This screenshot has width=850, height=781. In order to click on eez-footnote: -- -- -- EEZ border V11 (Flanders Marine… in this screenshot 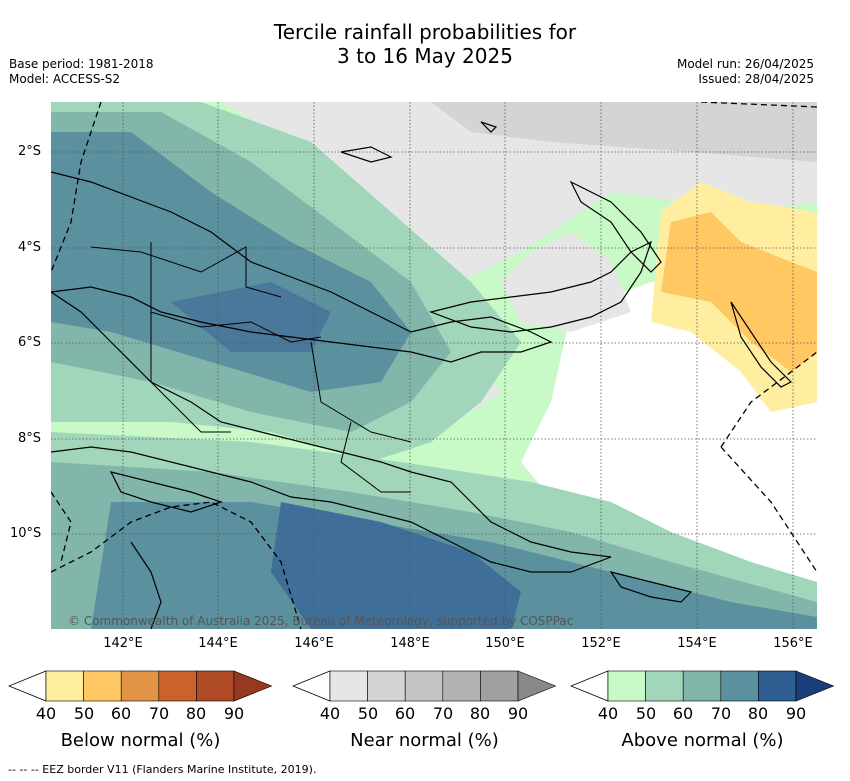, I will do `click(162, 769)`.